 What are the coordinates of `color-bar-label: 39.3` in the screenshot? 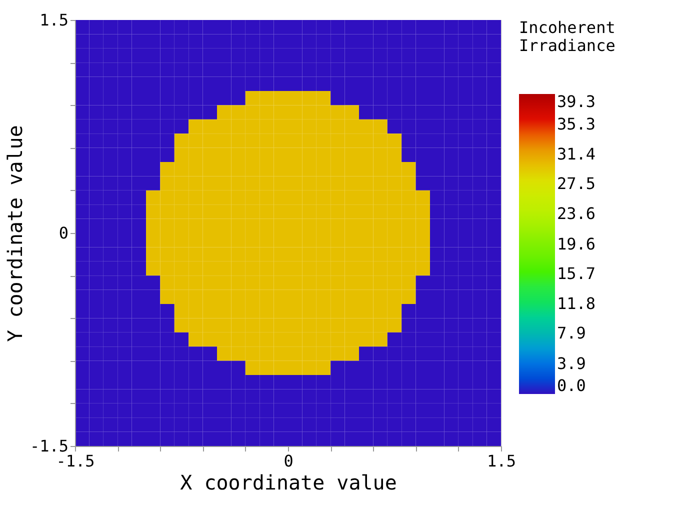 It's located at (576, 101).